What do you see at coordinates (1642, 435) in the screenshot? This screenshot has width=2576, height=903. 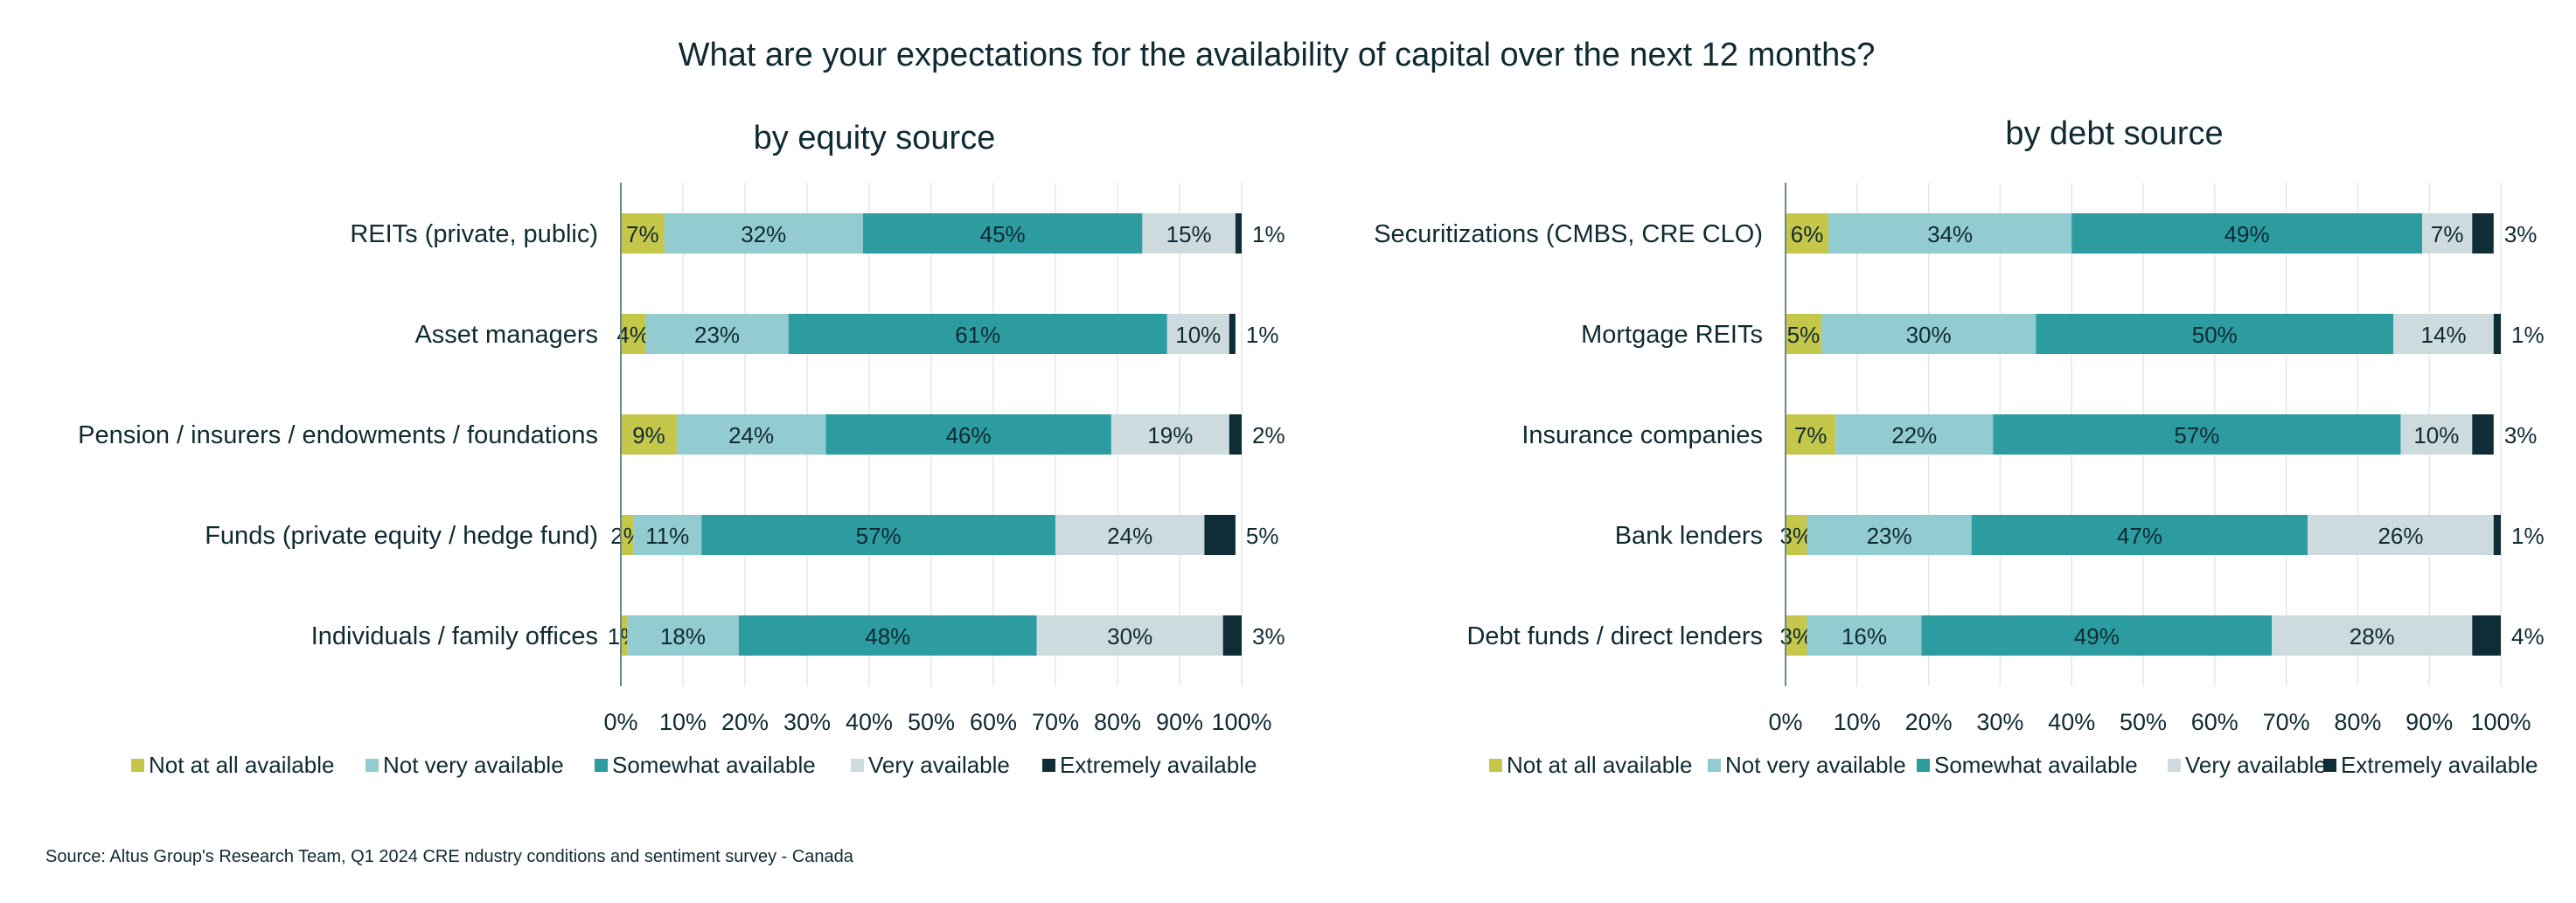 I see `category-label: Insurance companies` at bounding box center [1642, 435].